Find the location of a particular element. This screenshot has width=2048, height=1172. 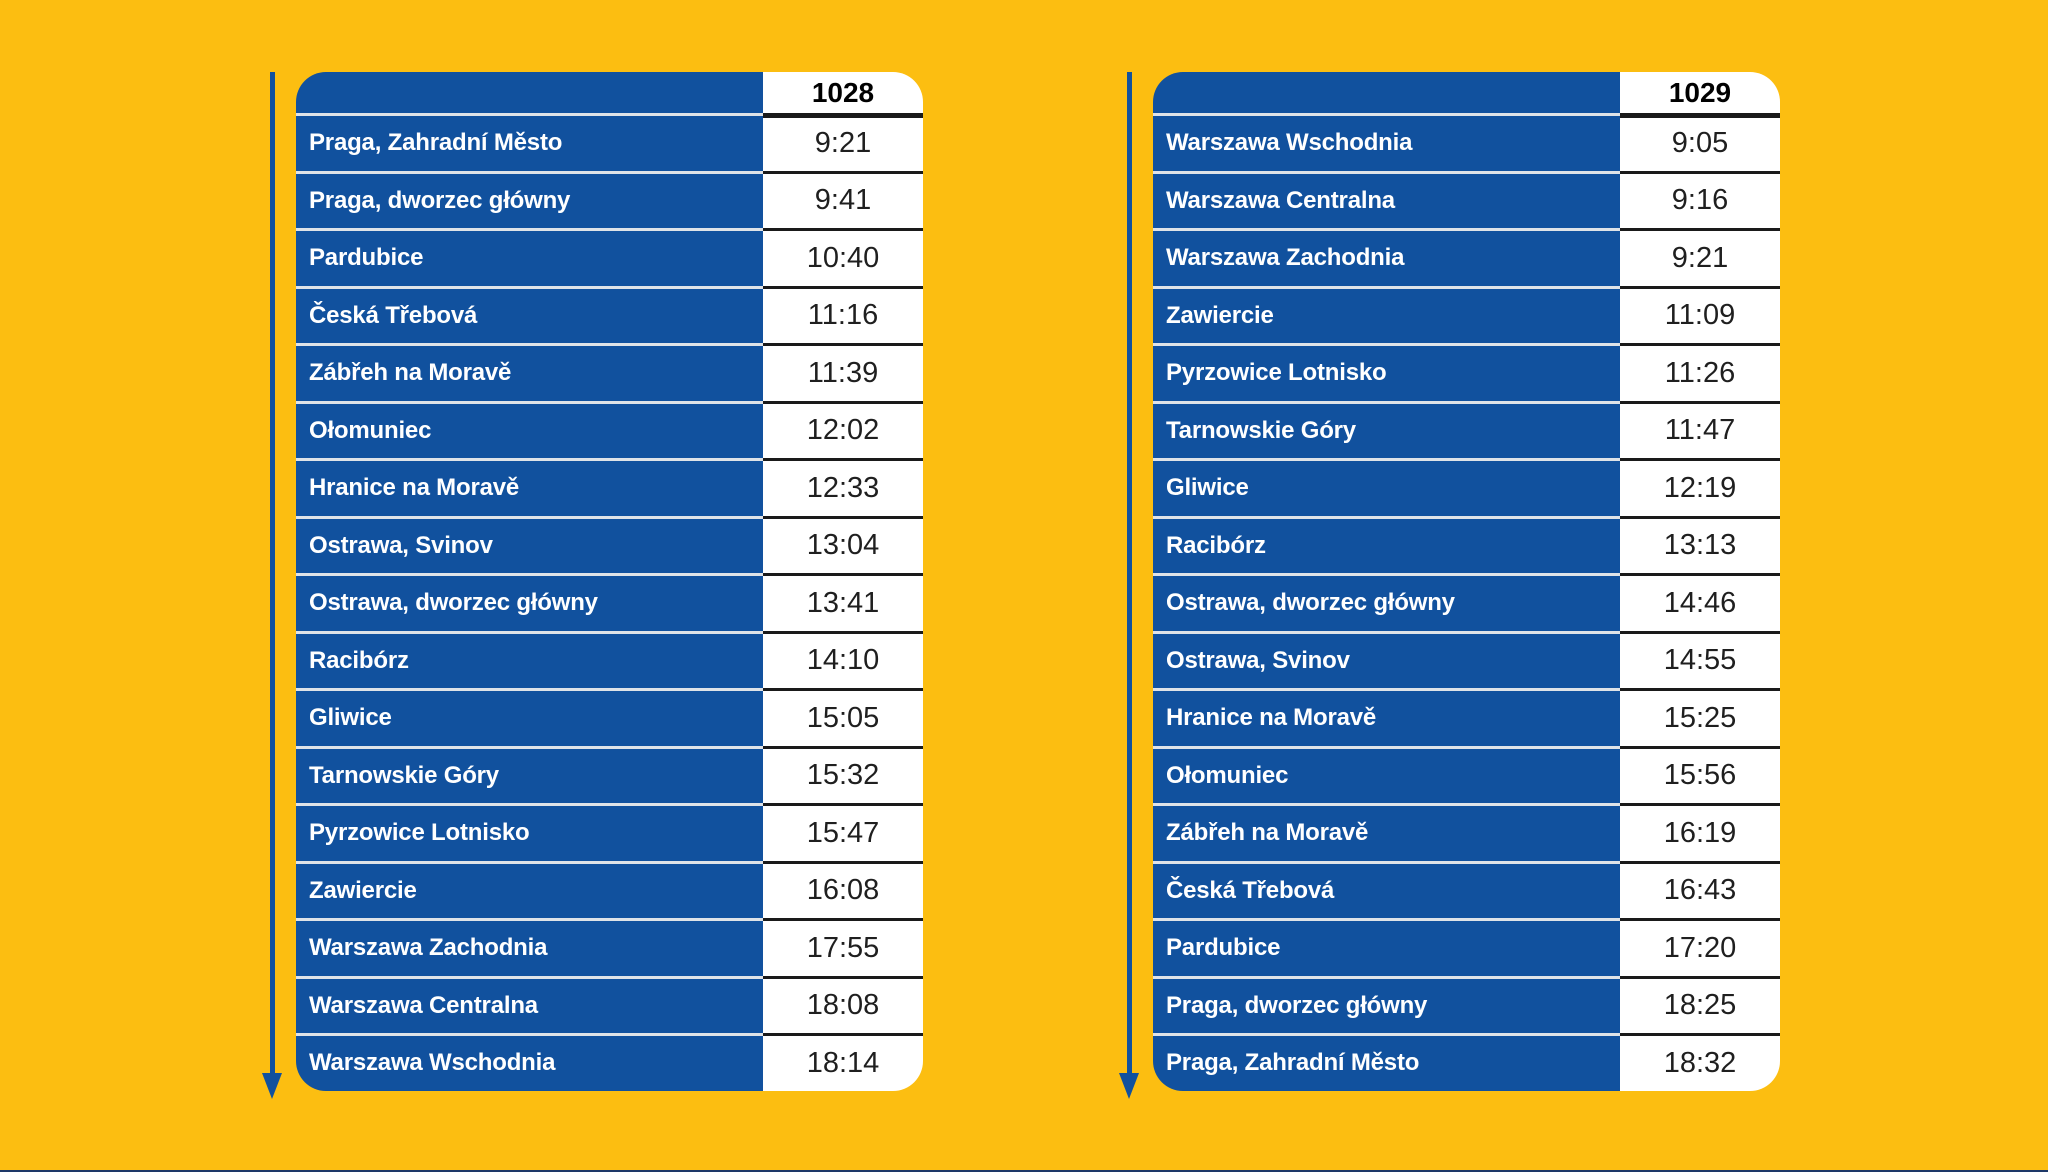

timetable-row: Ołomuniec 12:02 is located at coordinates (609, 429).